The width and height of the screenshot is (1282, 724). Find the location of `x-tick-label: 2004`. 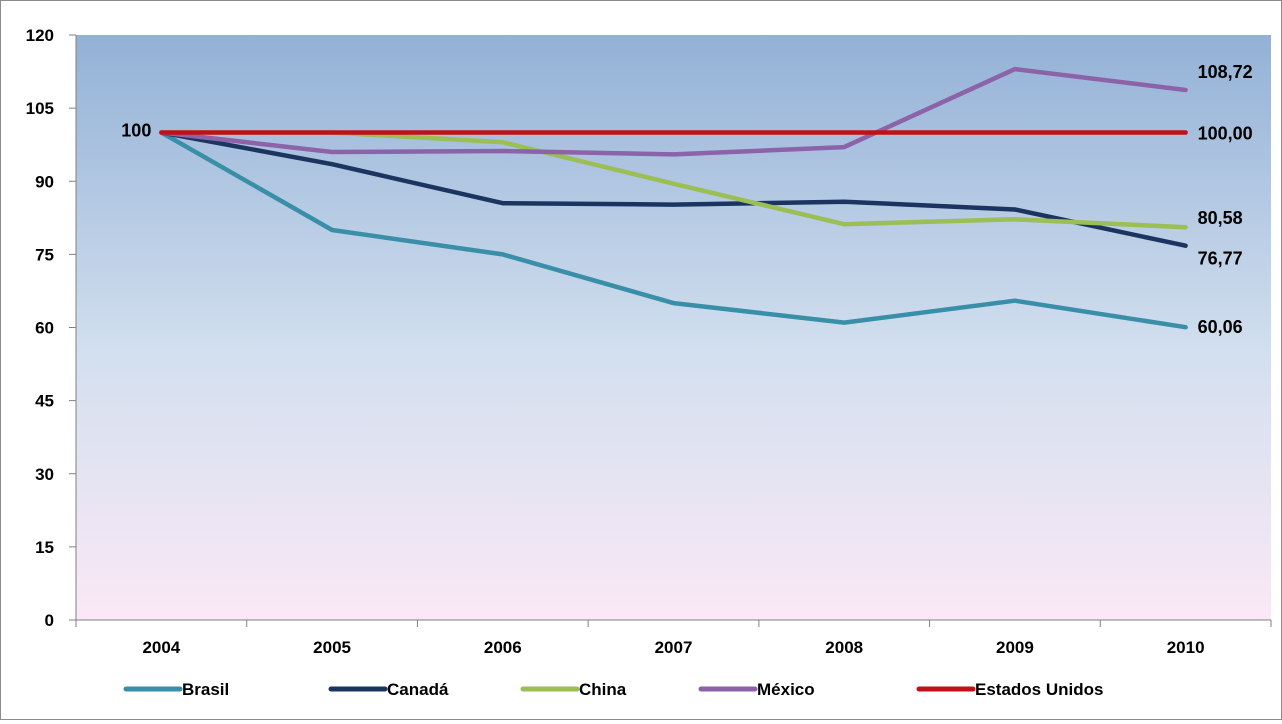

x-tick-label: 2004 is located at coordinates (161, 647).